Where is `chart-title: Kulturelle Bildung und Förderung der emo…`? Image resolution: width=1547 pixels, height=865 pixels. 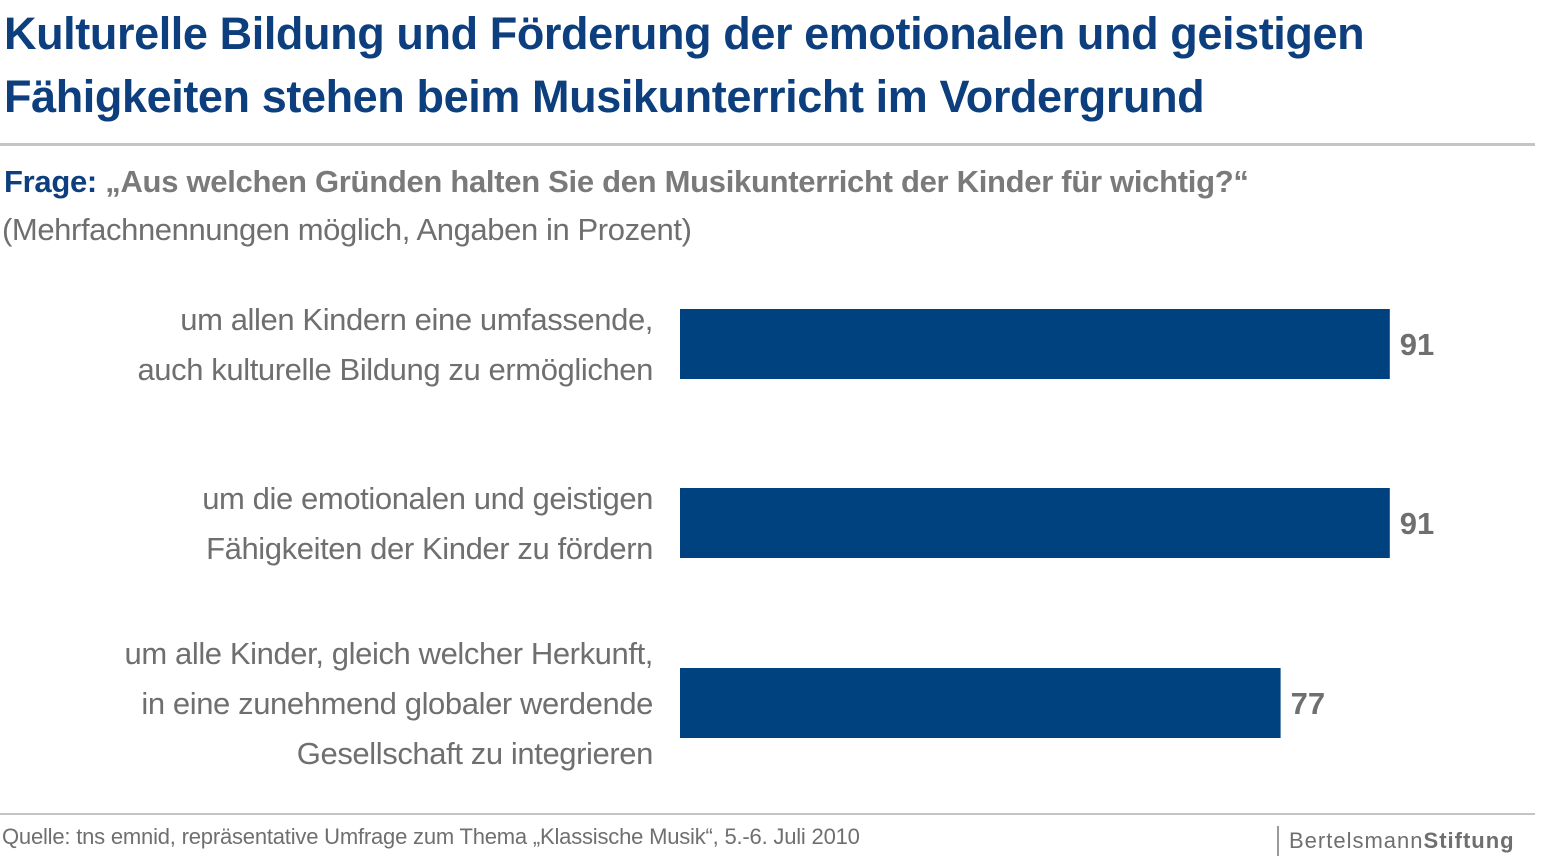 chart-title: Kulturelle Bildung und Förderung der emo… is located at coordinates (774, 65).